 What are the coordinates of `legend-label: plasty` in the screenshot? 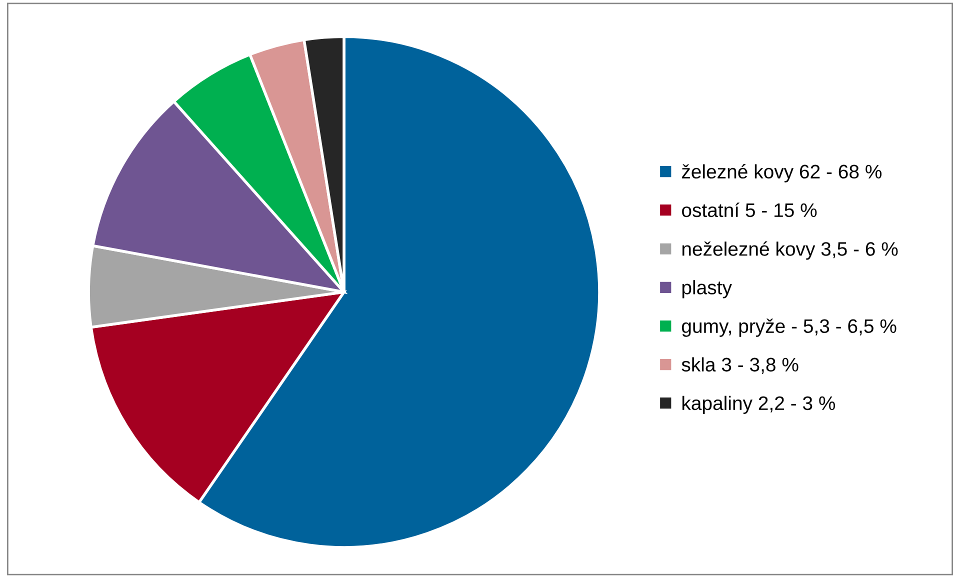 It's located at (707, 289).